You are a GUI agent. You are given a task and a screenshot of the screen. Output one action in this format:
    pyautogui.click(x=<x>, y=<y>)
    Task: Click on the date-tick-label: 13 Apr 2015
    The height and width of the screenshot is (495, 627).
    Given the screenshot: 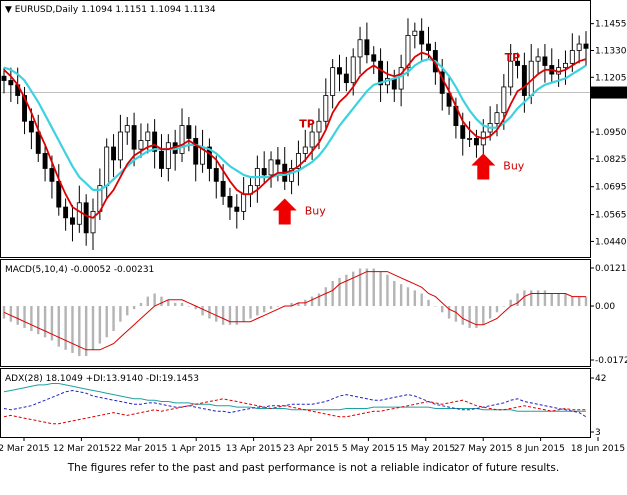 What is the action you would take?
    pyautogui.click(x=254, y=449)
    